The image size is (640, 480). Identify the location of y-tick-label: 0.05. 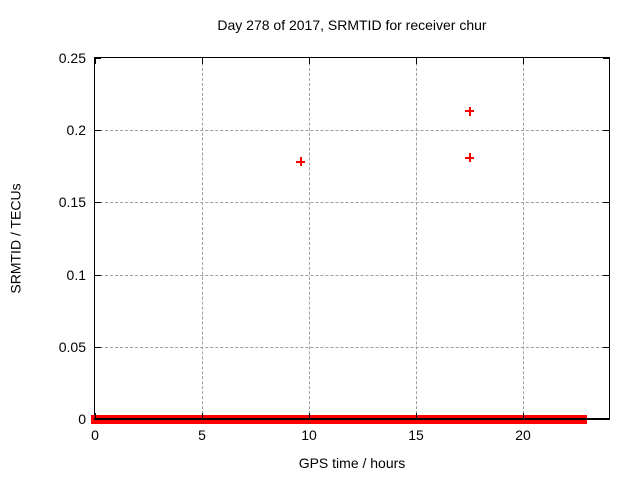
(72, 347).